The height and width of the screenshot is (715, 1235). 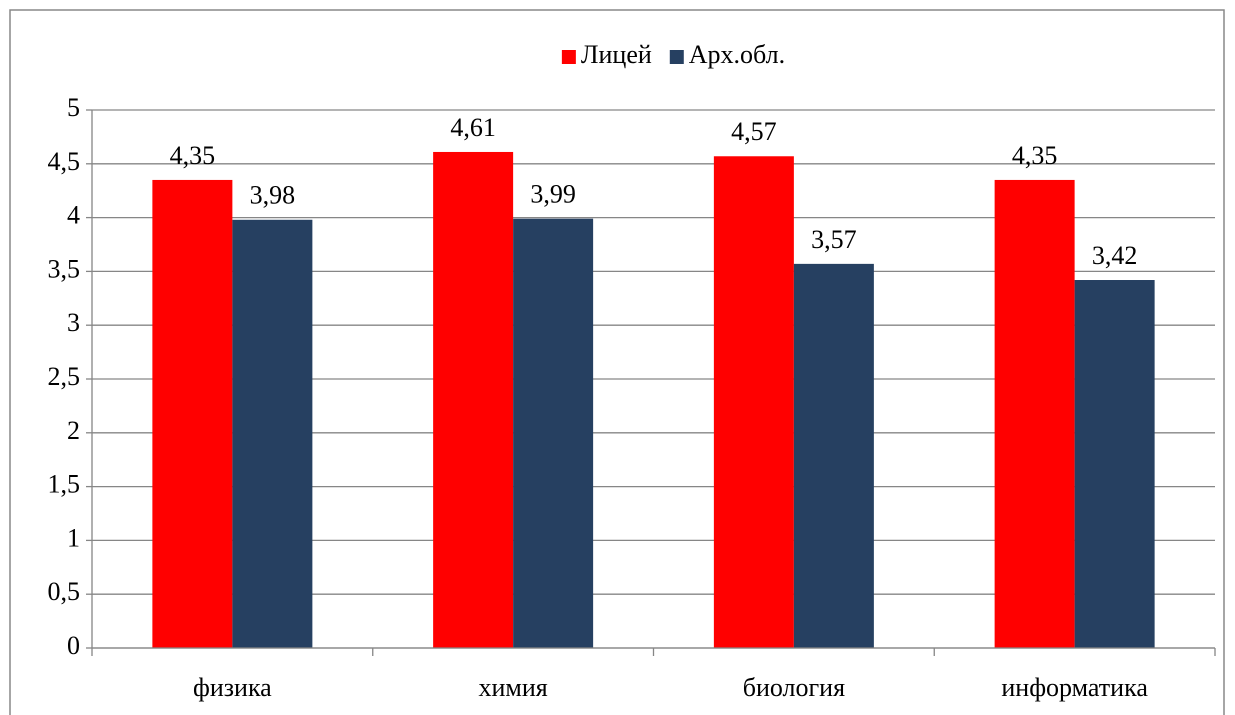 What do you see at coordinates (73, 430) in the screenshot?
I see `y-tick-label: 2` at bounding box center [73, 430].